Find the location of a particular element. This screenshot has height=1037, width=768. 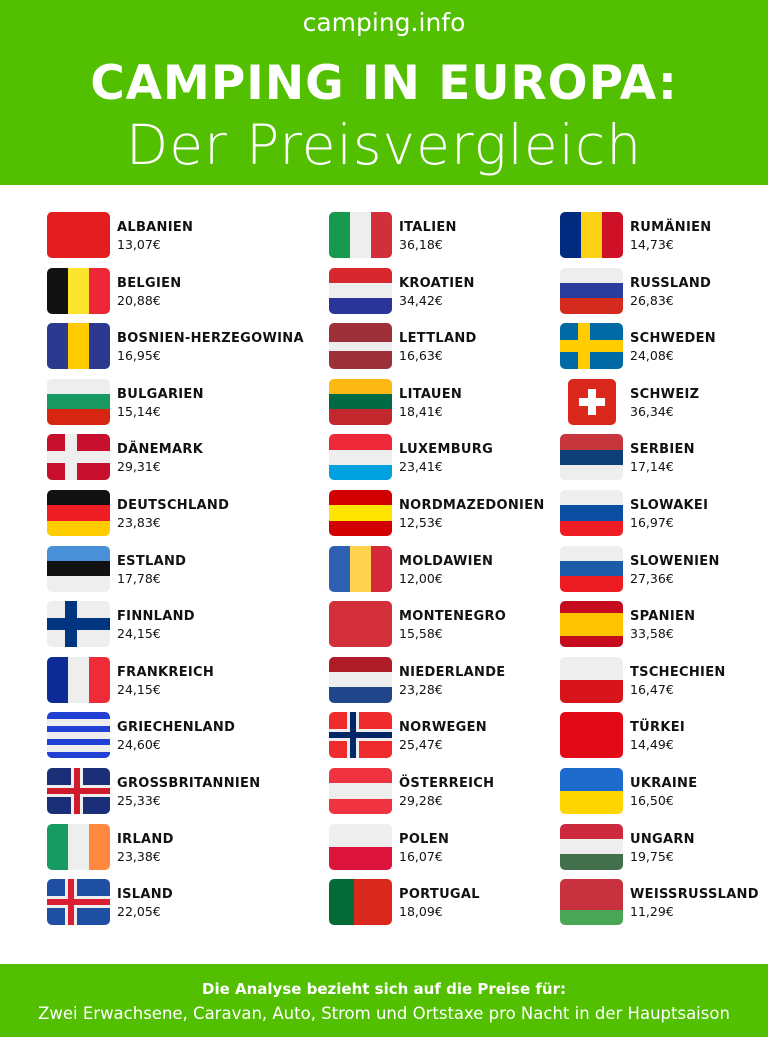

country-name: DEUTSCHLAND is located at coordinates (173, 505).